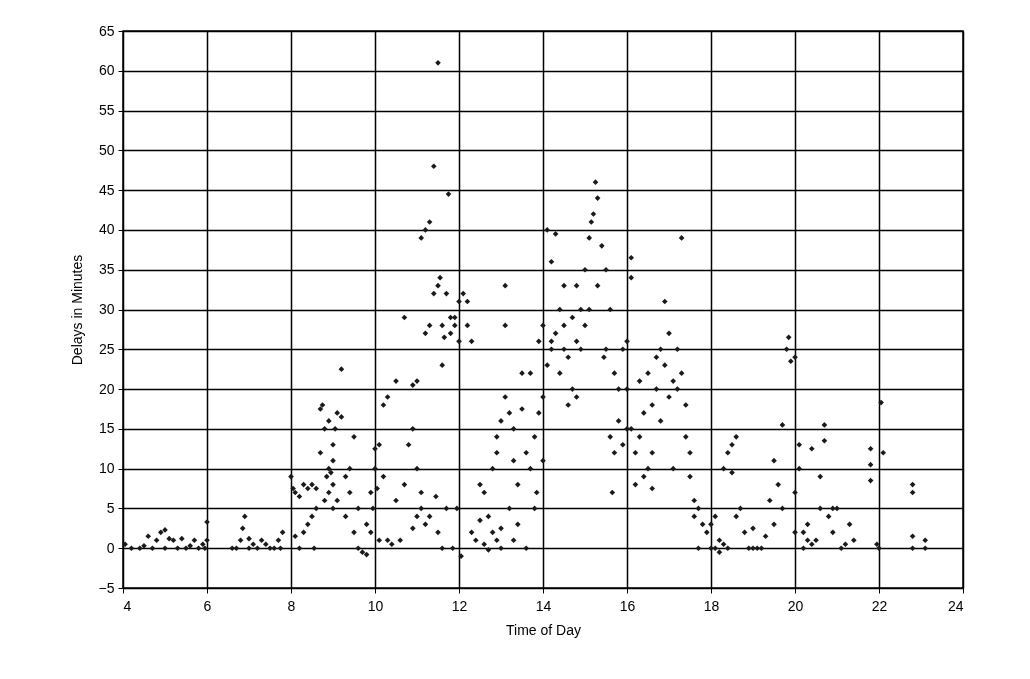 The width and height of the screenshot is (1030, 679). What do you see at coordinates (207, 605) in the screenshot?
I see `x-tick-label: 6` at bounding box center [207, 605].